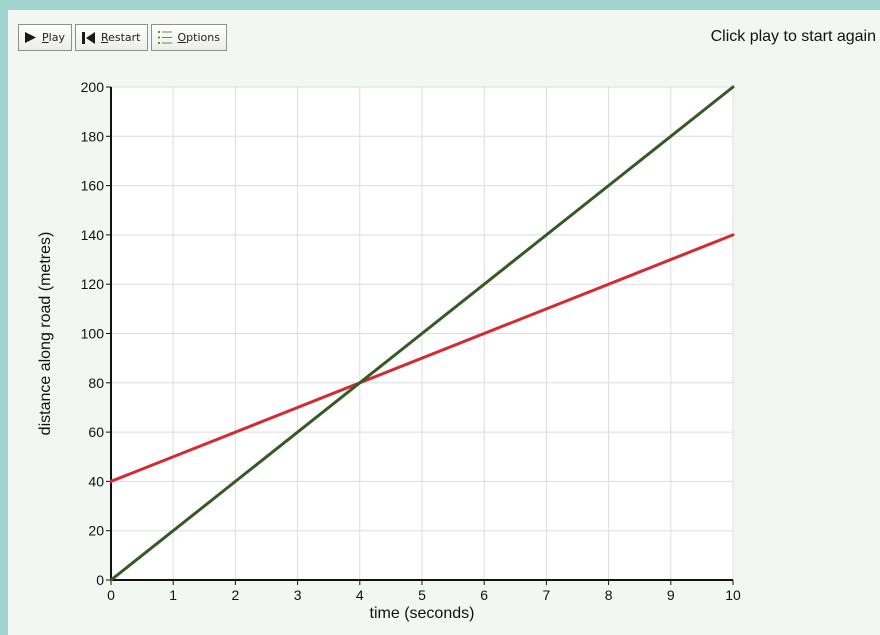 Image resolution: width=880 pixels, height=635 pixels. What do you see at coordinates (609, 595) in the screenshot?
I see `x-tick-label: 8` at bounding box center [609, 595].